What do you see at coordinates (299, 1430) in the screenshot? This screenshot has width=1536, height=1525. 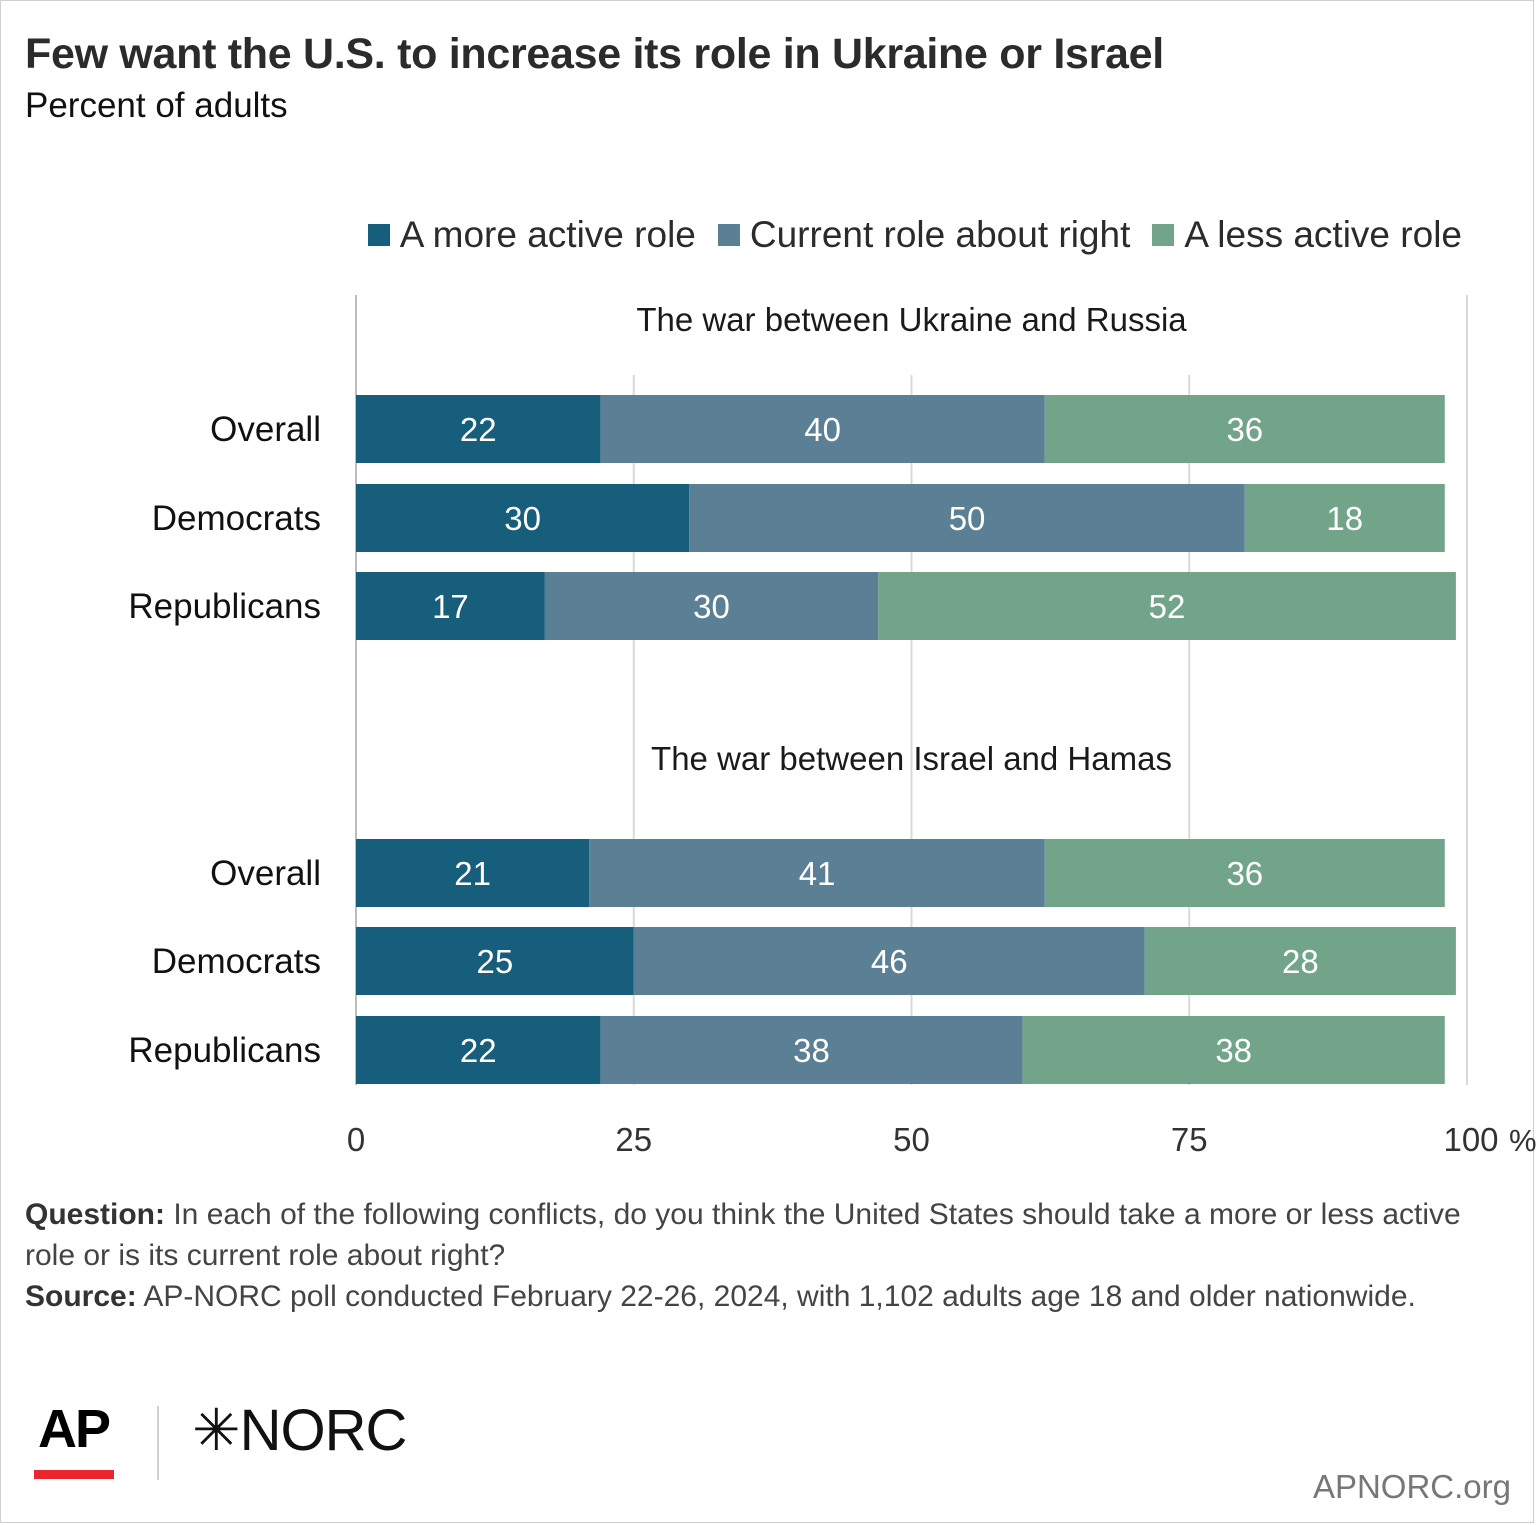 I see `norc-logo: ✳NORC` at bounding box center [299, 1430].